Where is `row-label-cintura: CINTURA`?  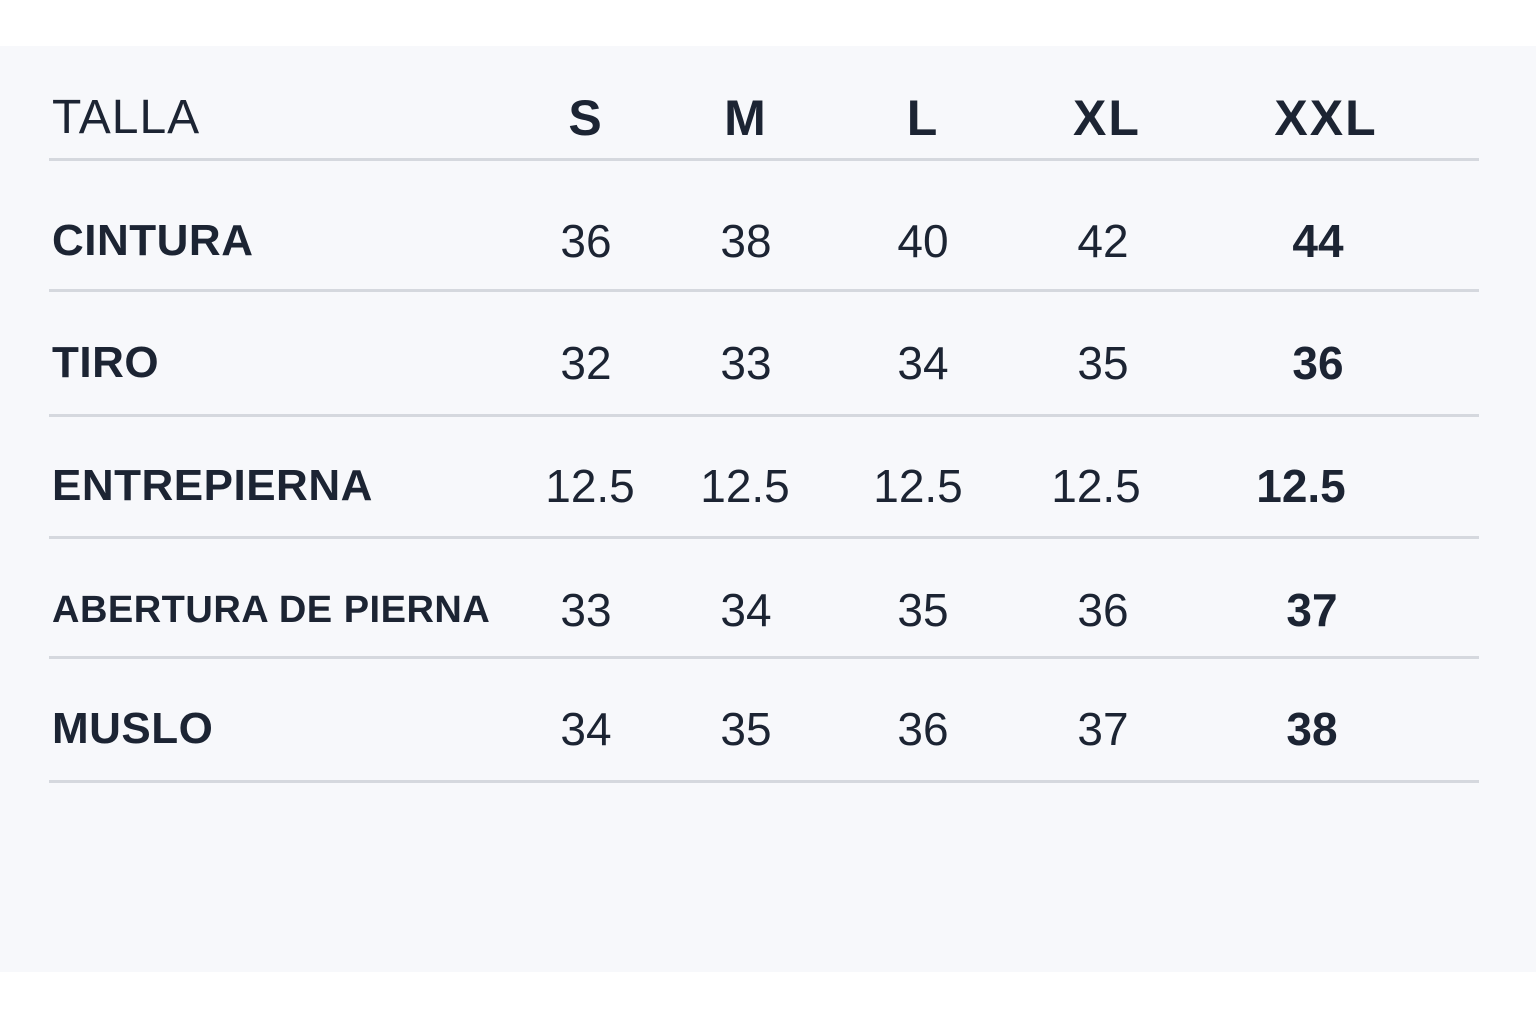 row-label-cintura: CINTURA is located at coordinates (153, 240).